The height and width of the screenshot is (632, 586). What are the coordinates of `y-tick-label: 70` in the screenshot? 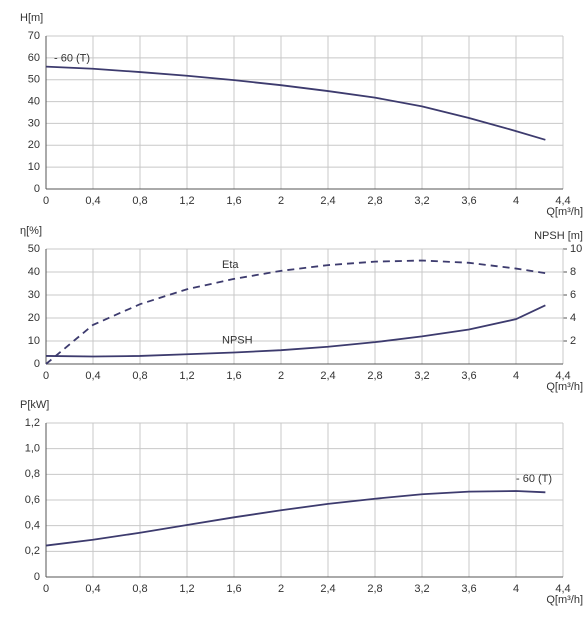 It's located at (34, 36).